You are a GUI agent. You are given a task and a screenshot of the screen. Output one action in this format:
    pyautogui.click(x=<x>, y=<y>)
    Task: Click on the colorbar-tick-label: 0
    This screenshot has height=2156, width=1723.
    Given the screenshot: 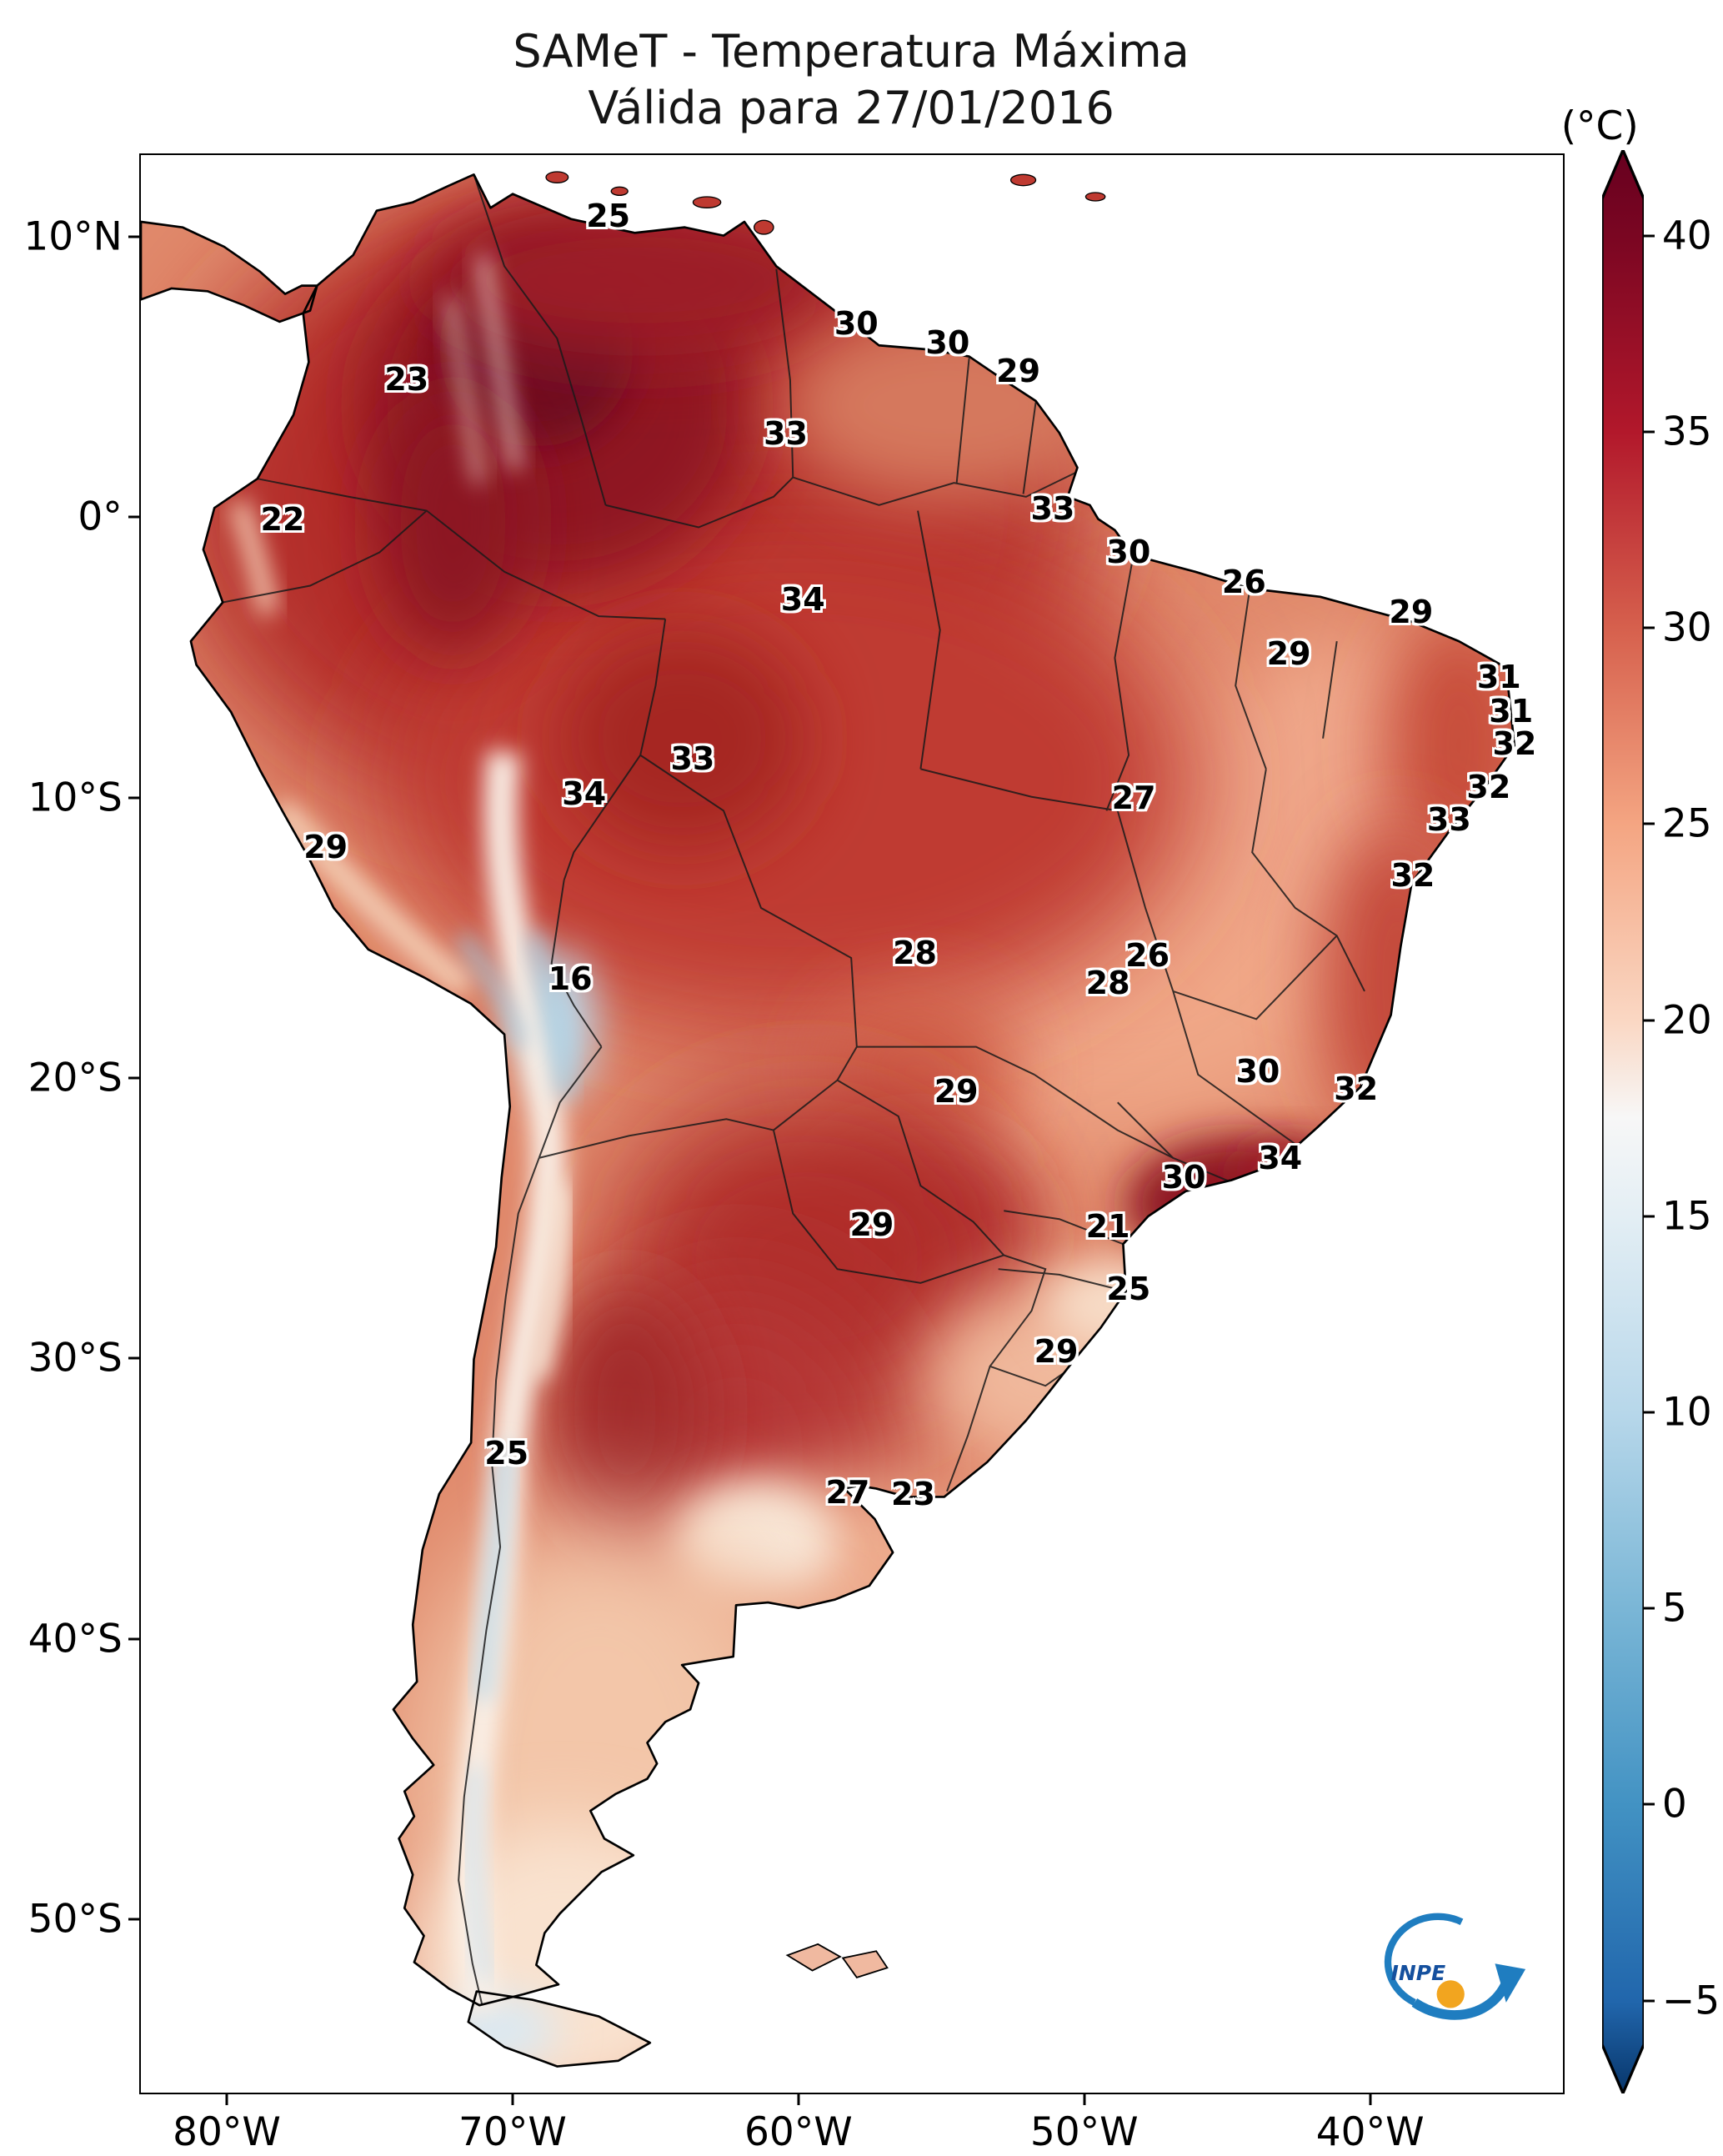 What is the action you would take?
    pyautogui.click(x=1674, y=1805)
    